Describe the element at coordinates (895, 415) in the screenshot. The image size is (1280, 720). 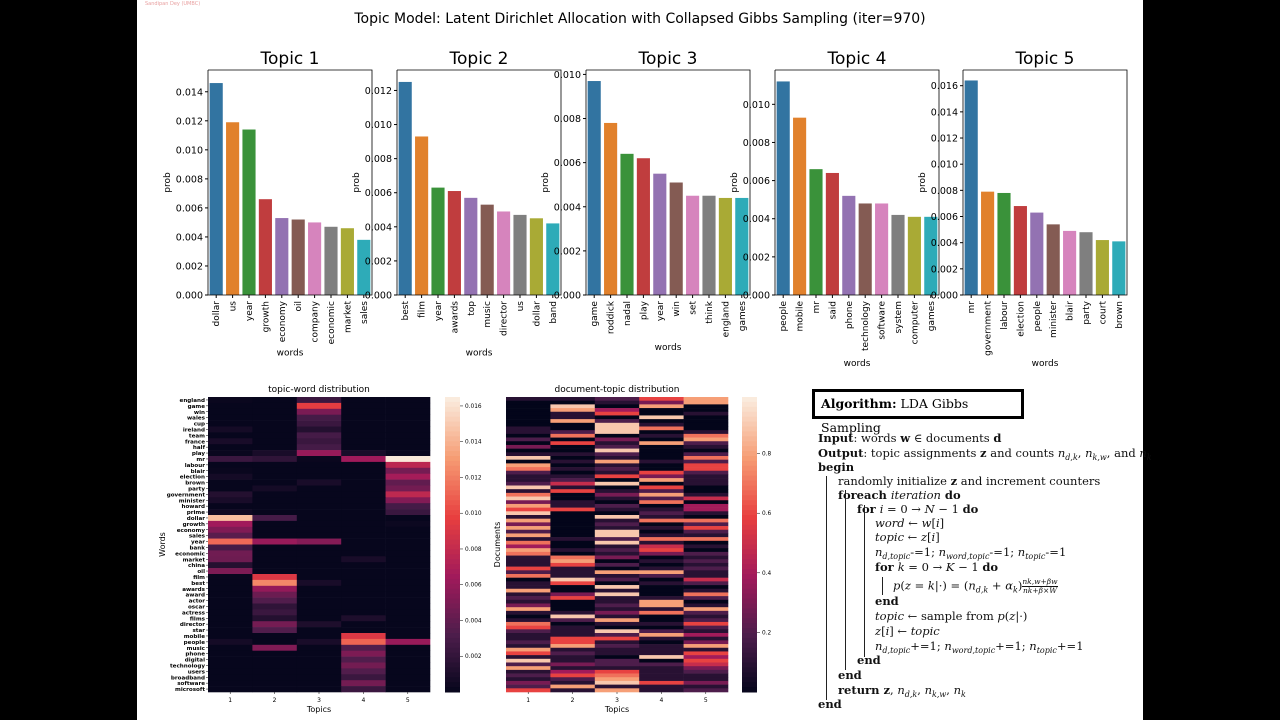
I see `algorithm-name: LDA Gibbs Sampling` at that location.